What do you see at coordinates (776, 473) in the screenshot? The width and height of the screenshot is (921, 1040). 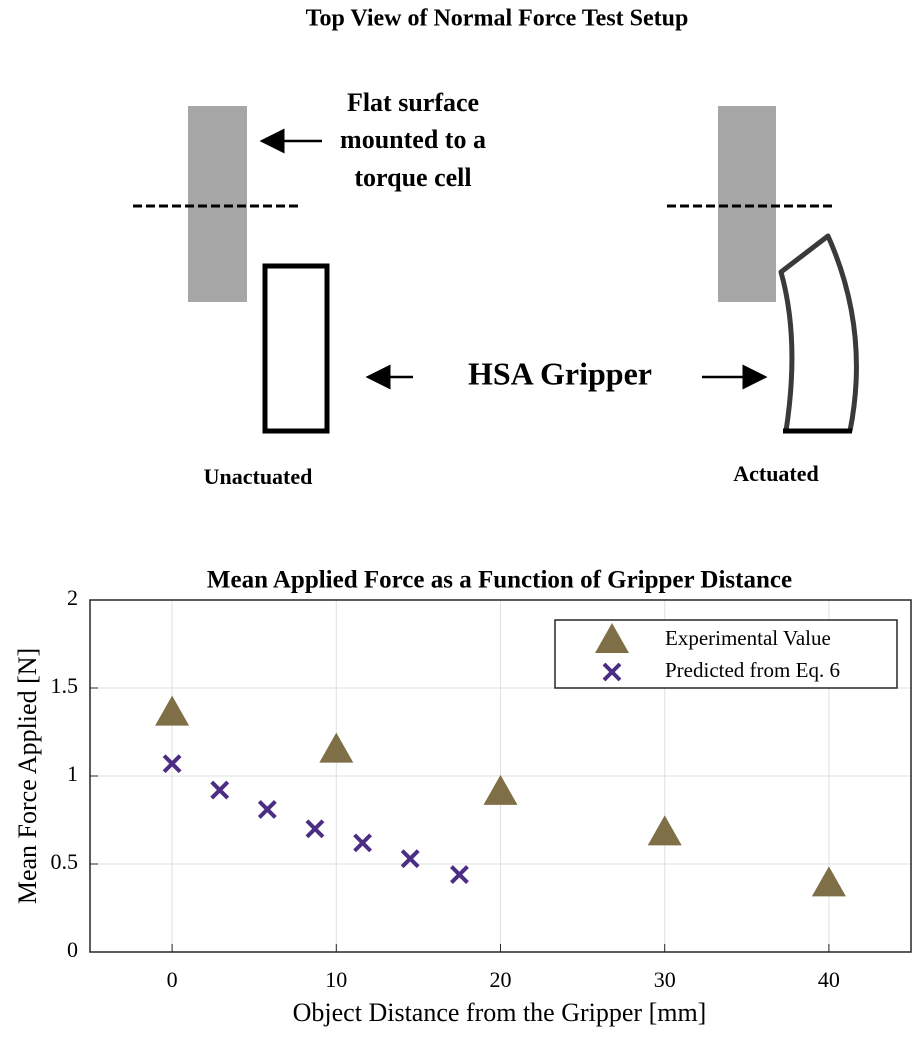 I see `state-label: Actuated` at bounding box center [776, 473].